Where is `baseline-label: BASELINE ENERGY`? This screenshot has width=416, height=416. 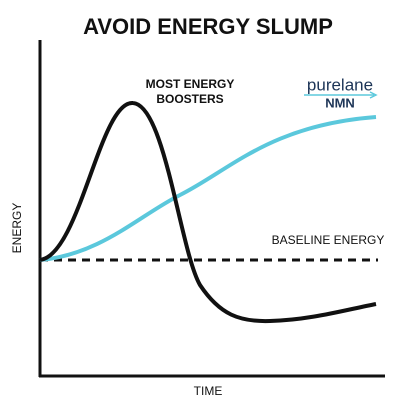 baseline-label: BASELINE ENERGY is located at coordinates (328, 240).